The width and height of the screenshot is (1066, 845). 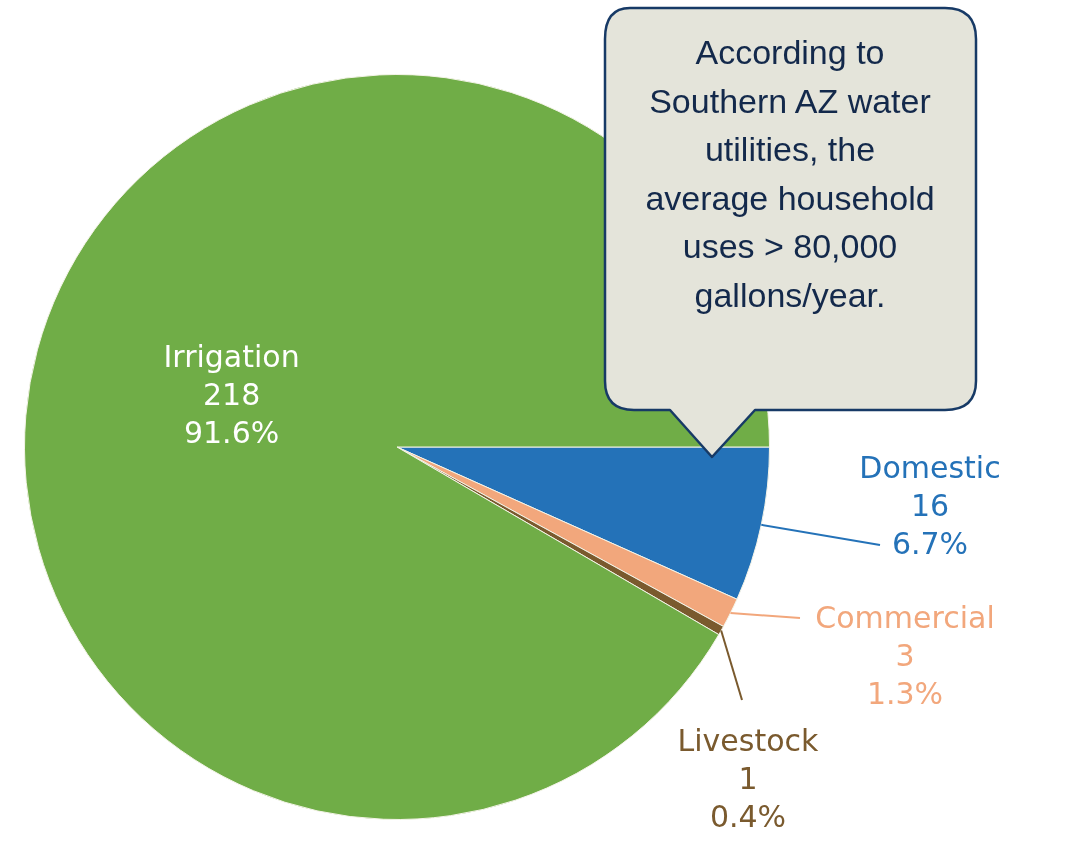 What do you see at coordinates (748, 740) in the screenshot?
I see `slice-label: Livestock` at bounding box center [748, 740].